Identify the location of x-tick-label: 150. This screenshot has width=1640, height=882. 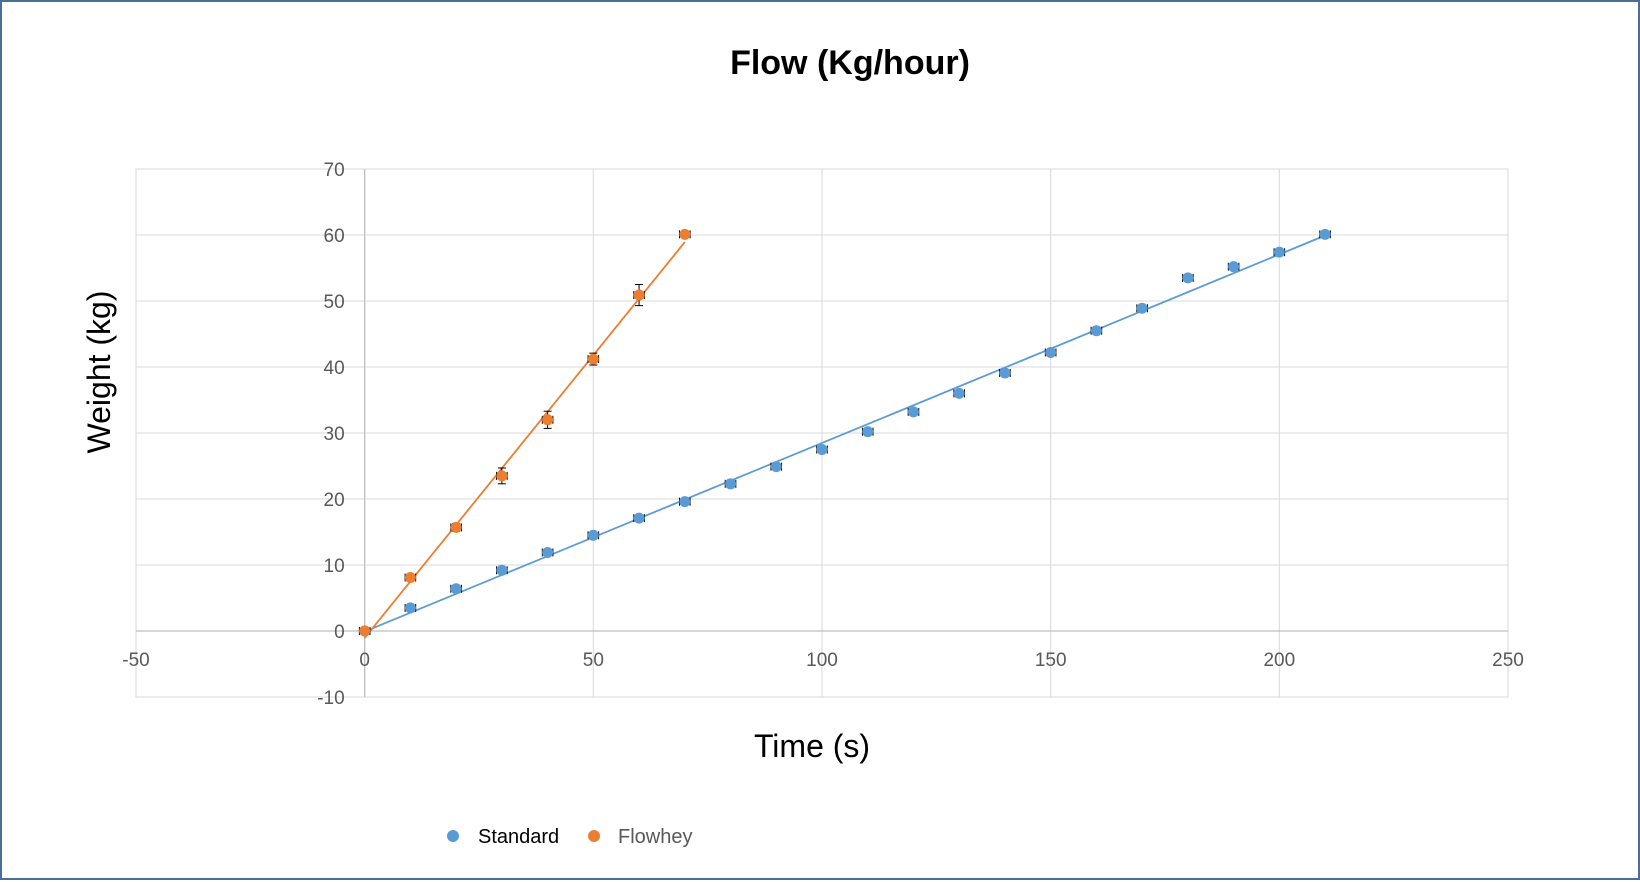
(1051, 660).